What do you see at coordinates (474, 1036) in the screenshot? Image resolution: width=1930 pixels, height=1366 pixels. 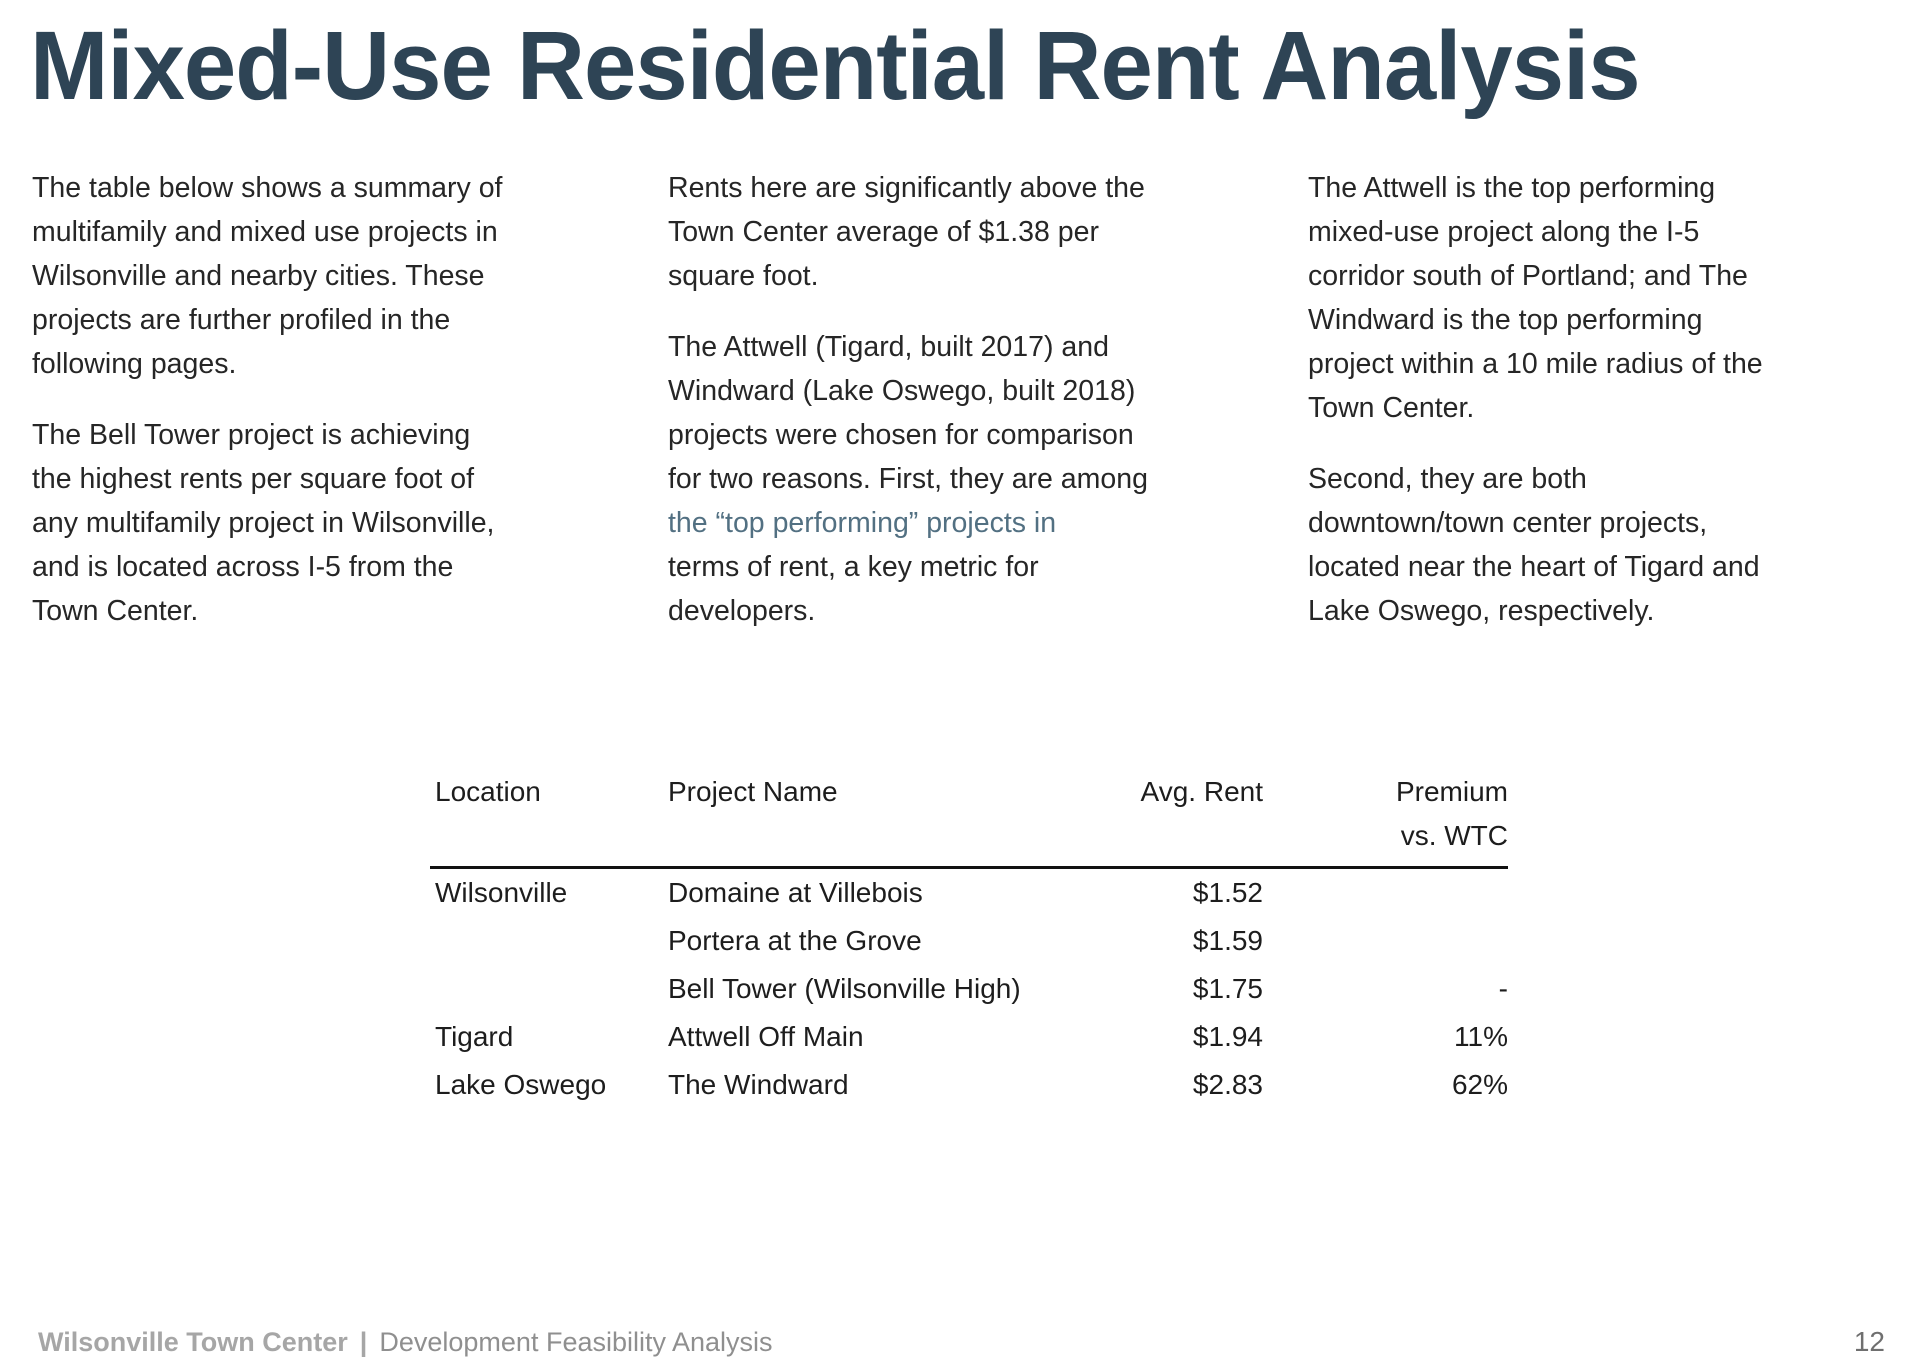 I see `cell-location: Tigard` at bounding box center [474, 1036].